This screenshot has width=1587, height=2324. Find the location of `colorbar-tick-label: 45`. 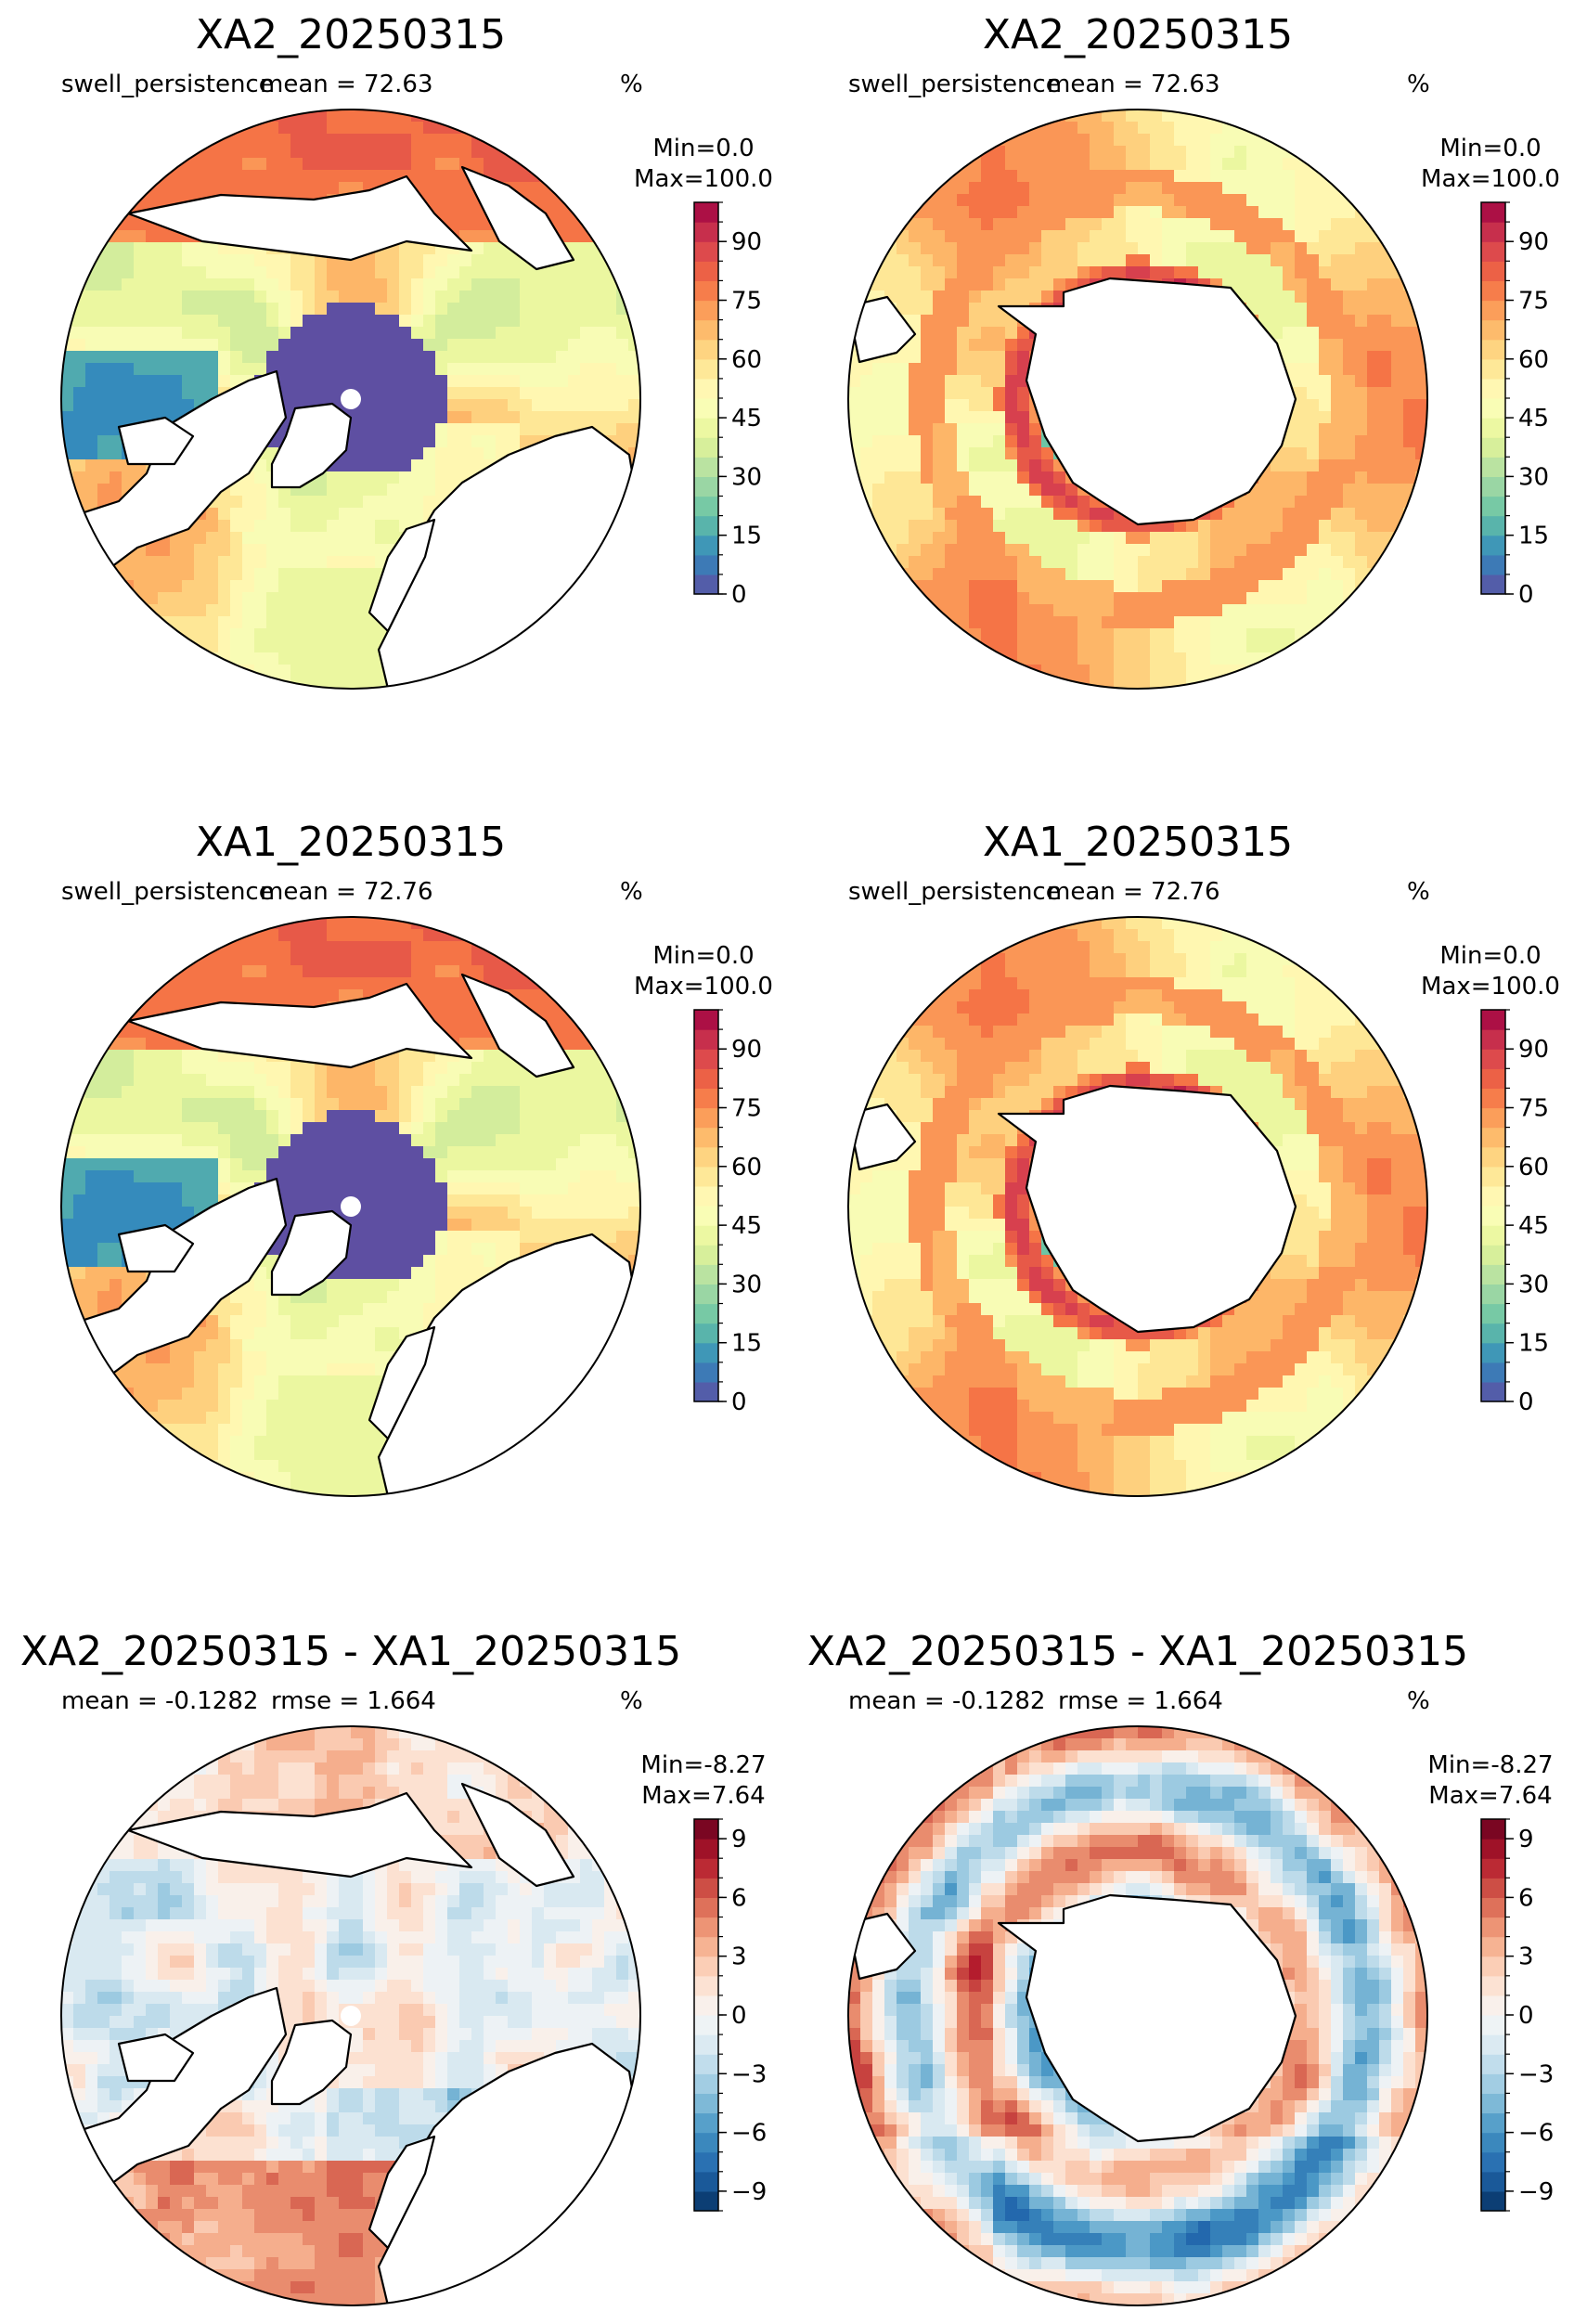

colorbar-tick-label: 45 is located at coordinates (747, 1226).